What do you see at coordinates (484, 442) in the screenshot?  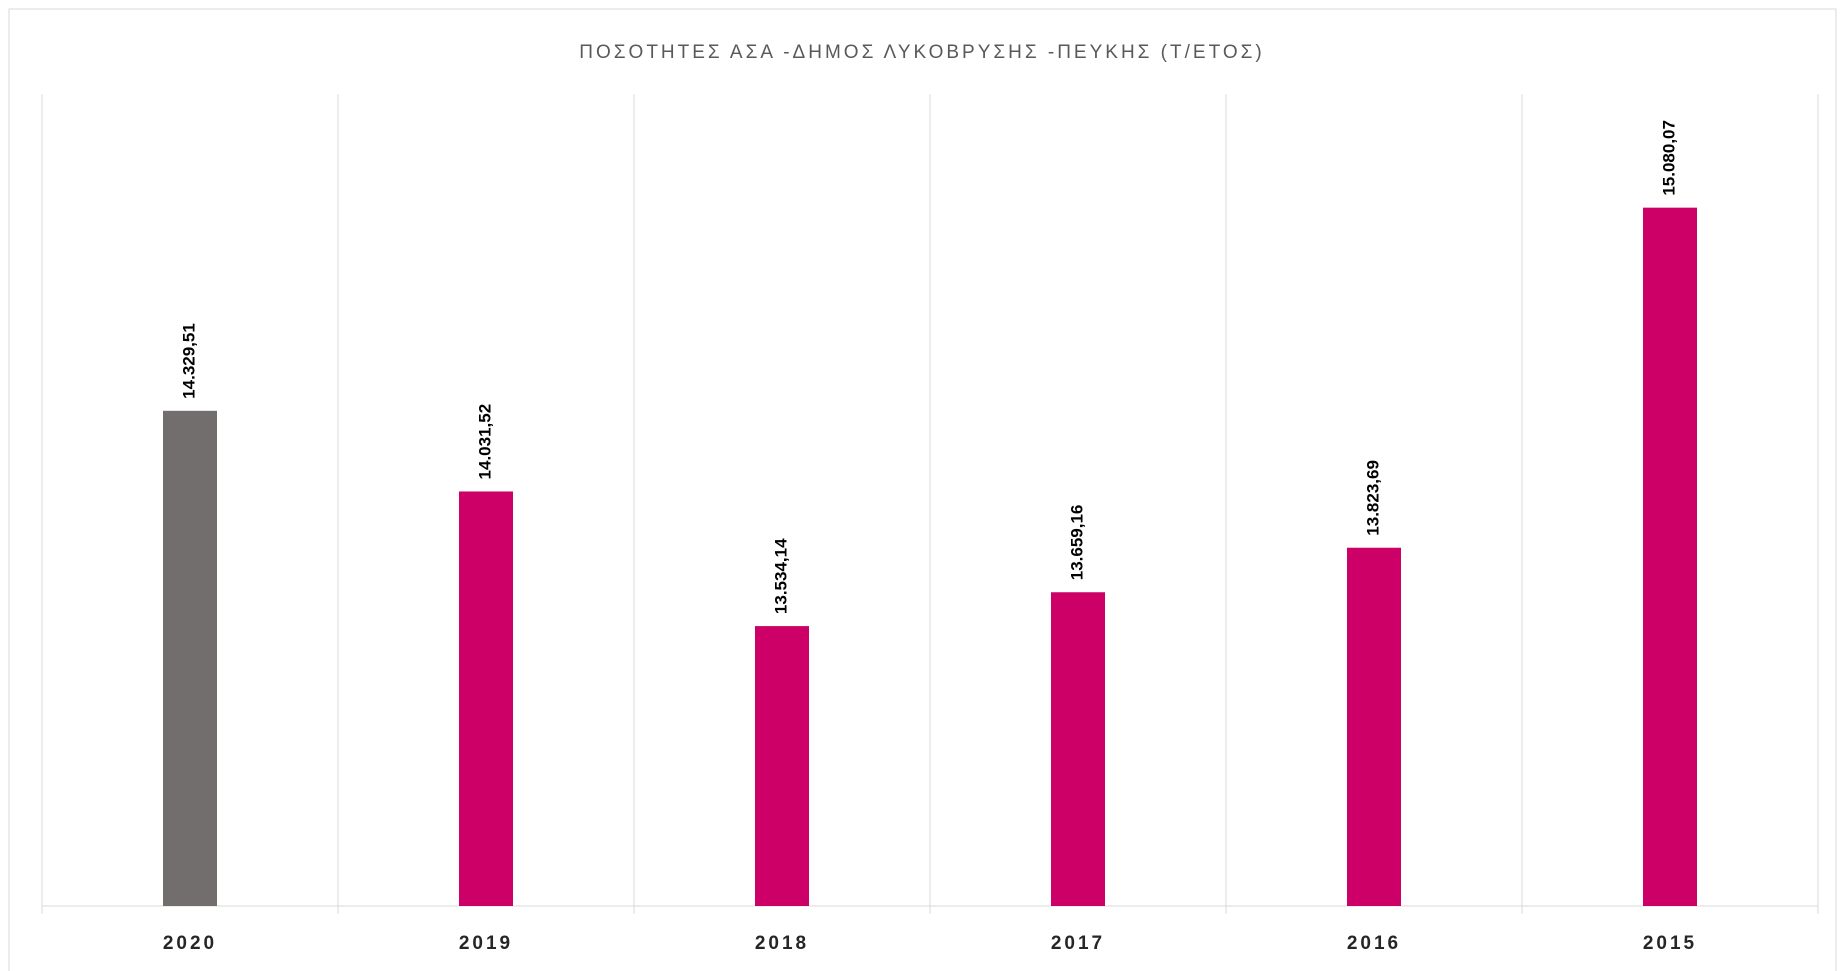 I see `data-label: 14.031,52` at bounding box center [484, 442].